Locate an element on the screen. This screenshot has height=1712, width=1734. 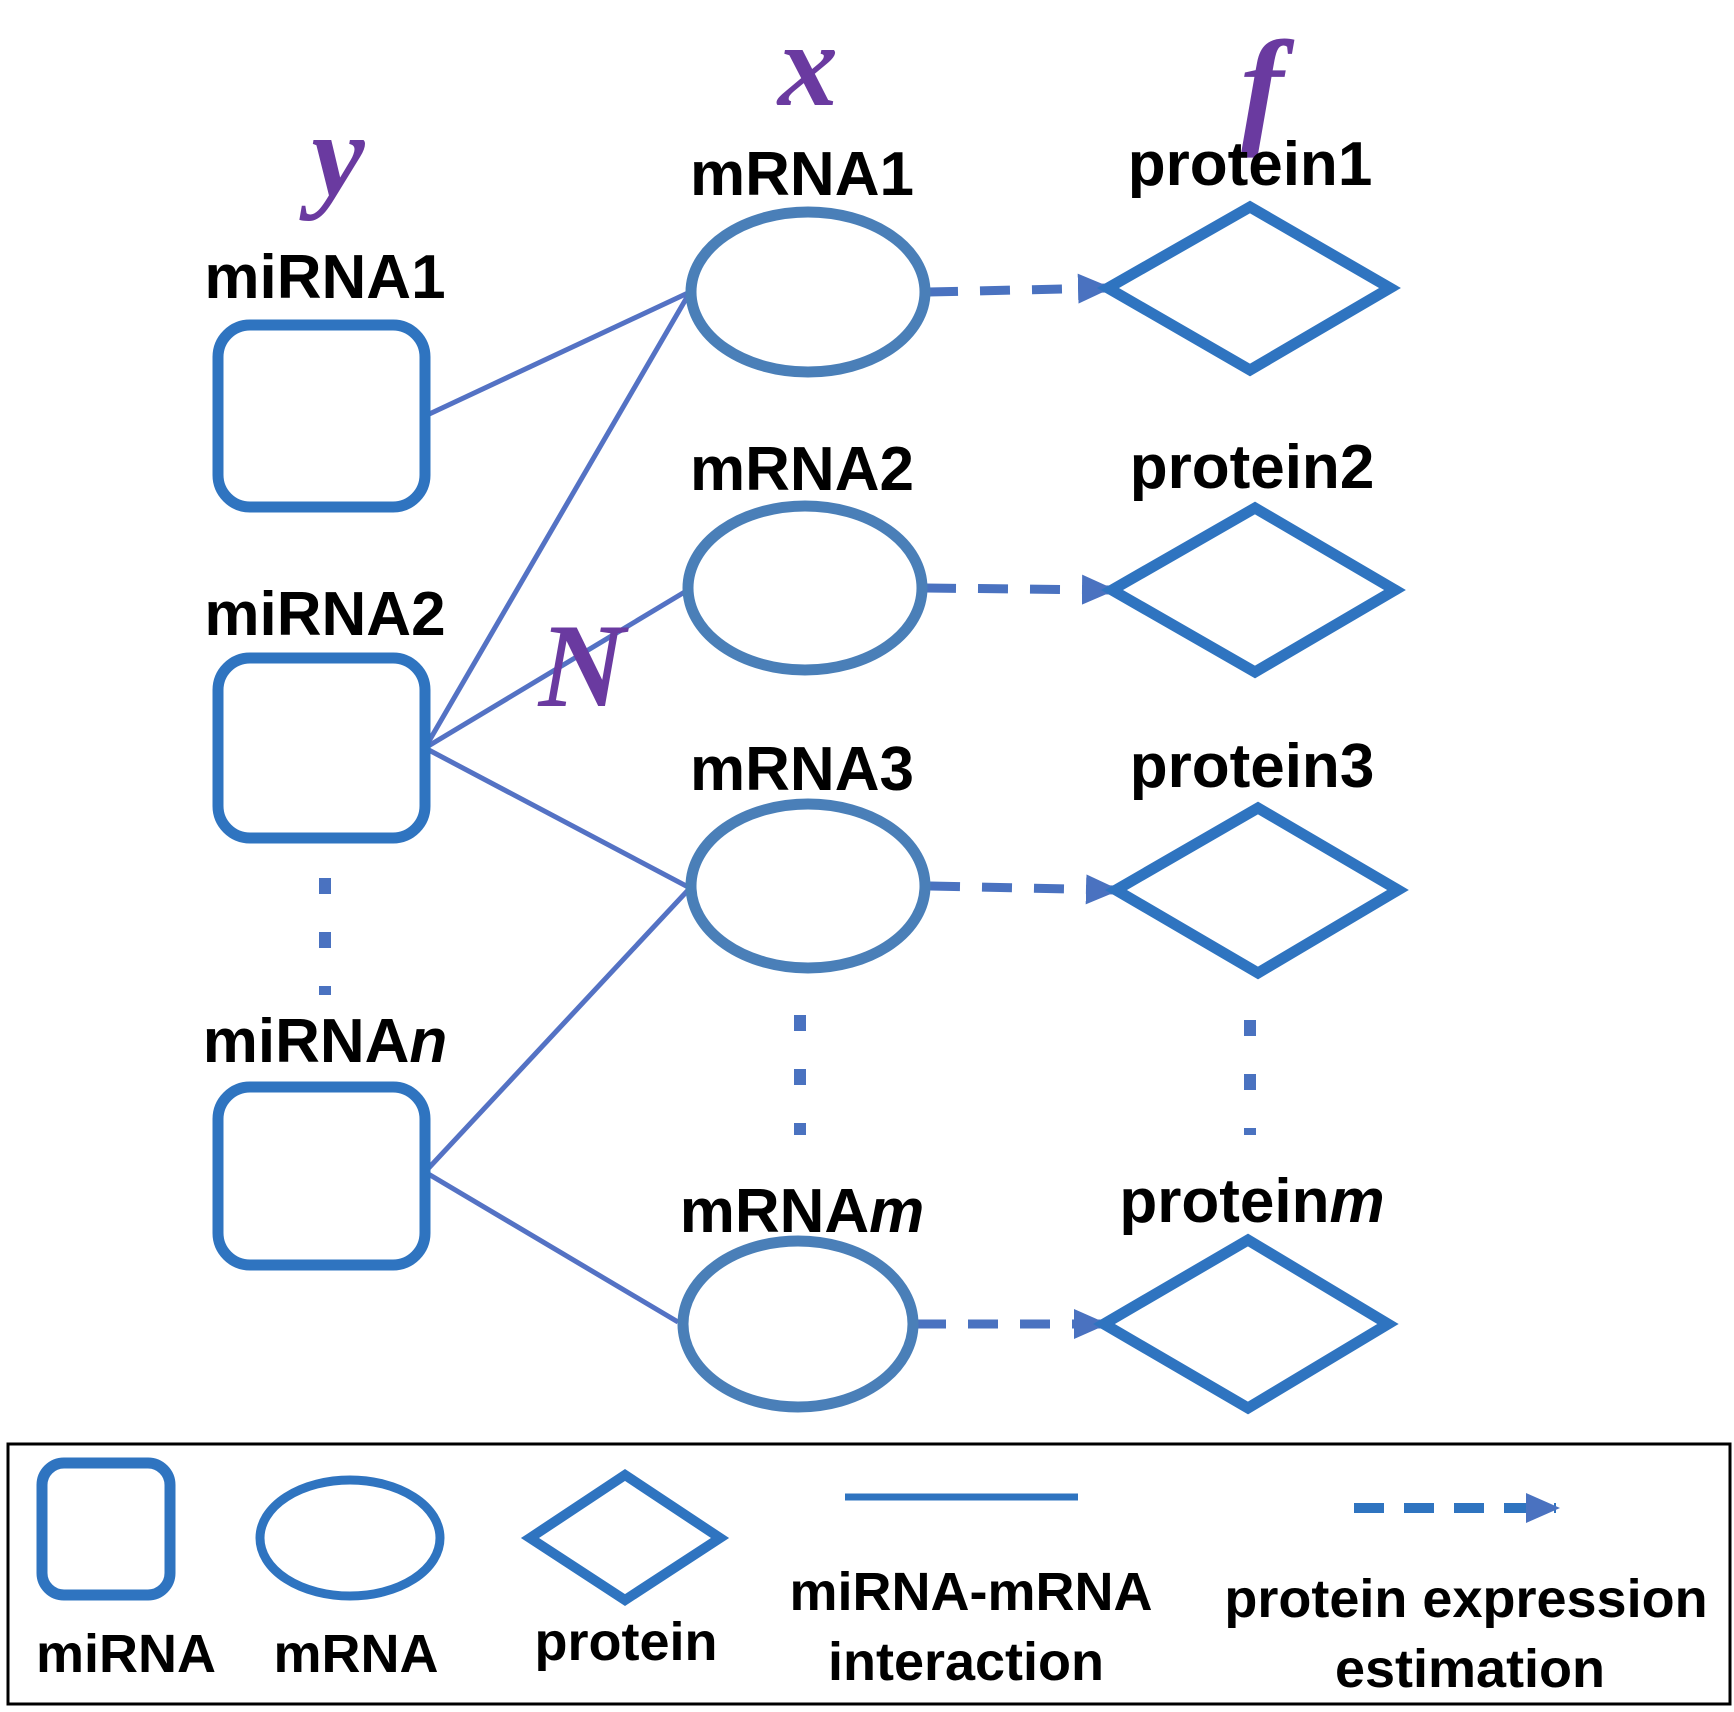
interaction-edges is located at coordinates (557, 807).